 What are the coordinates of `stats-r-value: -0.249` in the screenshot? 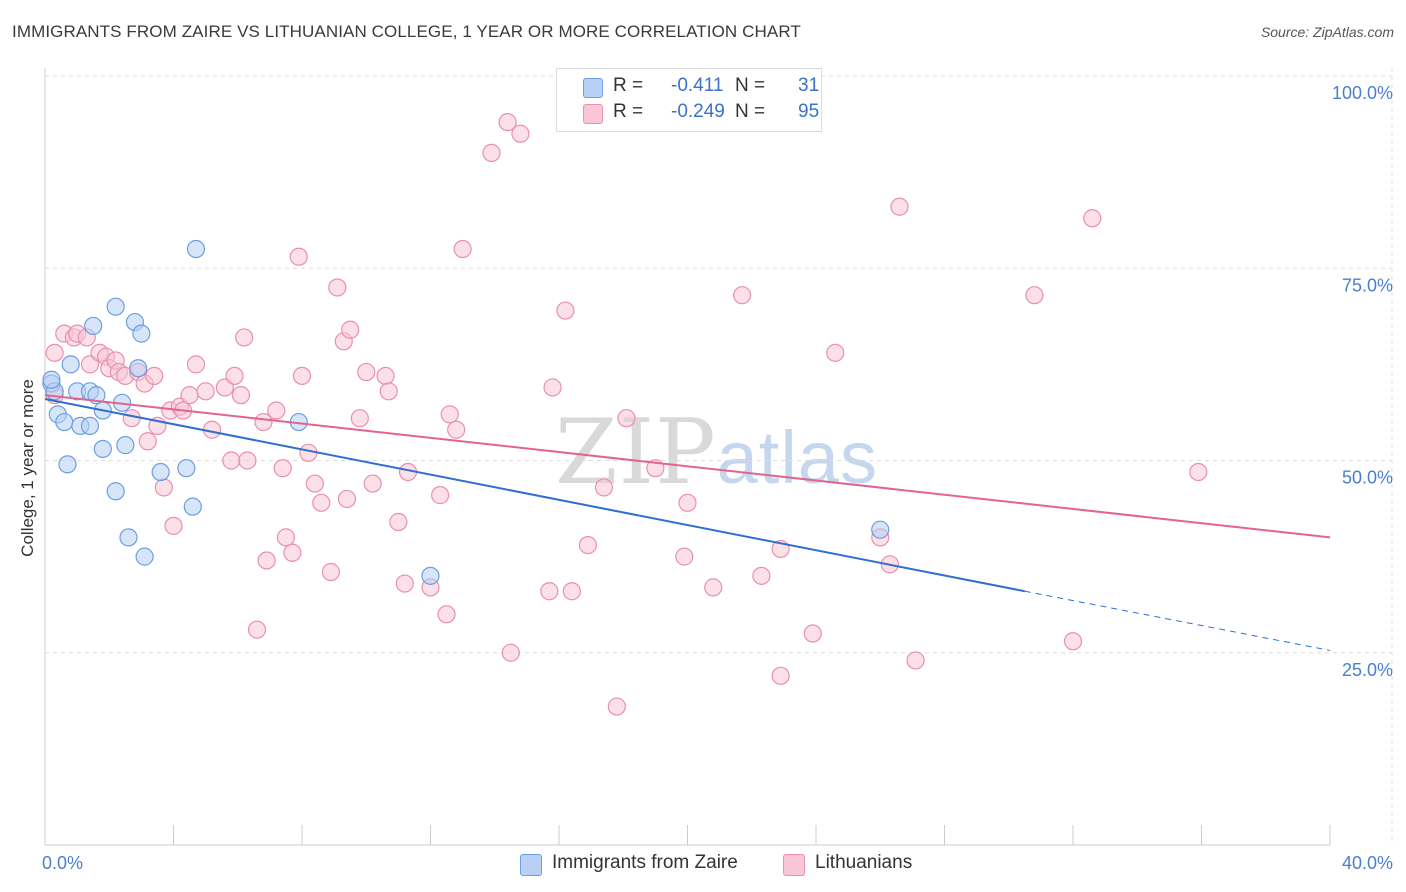 It's located at (698, 111).